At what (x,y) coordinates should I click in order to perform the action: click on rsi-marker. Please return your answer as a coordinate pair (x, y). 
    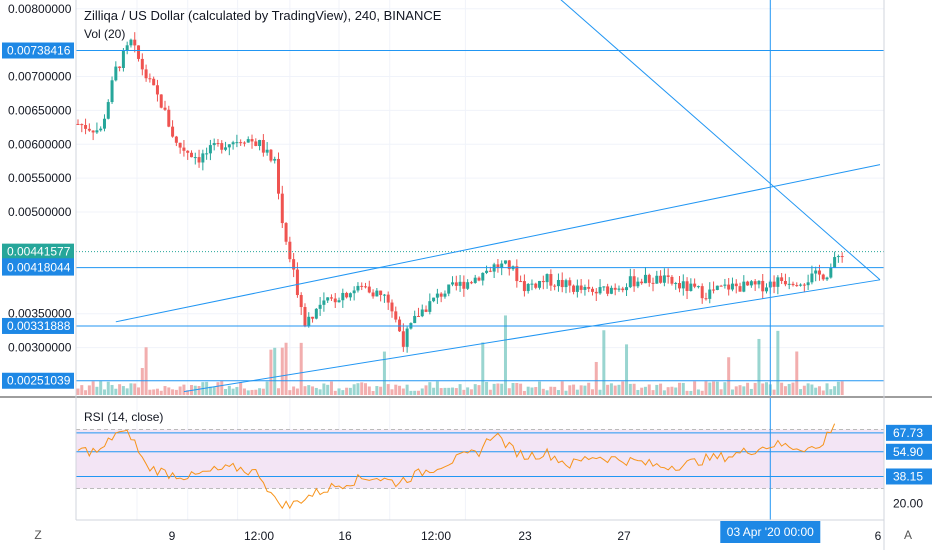
    Looking at the image, I should click on (909, 451).